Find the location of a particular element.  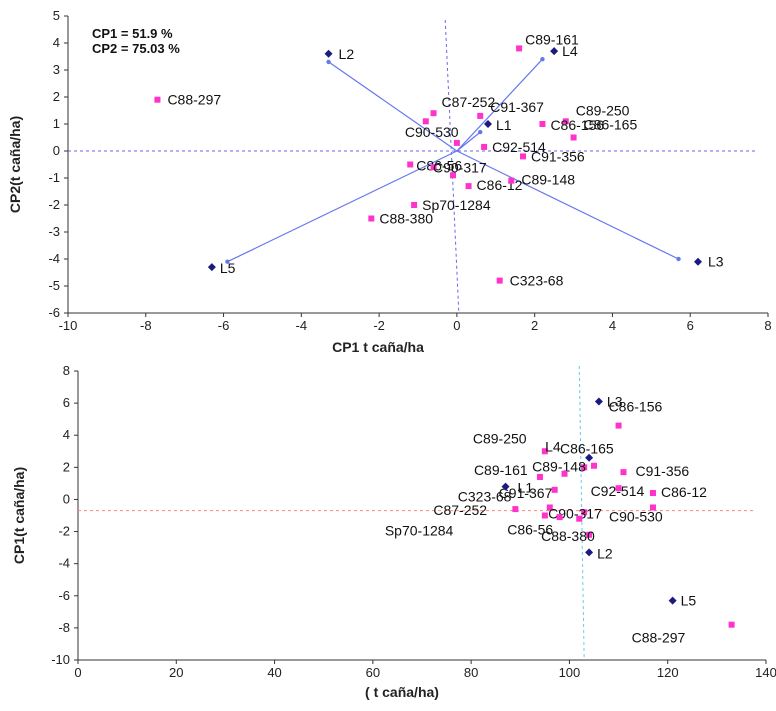

location-label: L3 is located at coordinates (716, 262).